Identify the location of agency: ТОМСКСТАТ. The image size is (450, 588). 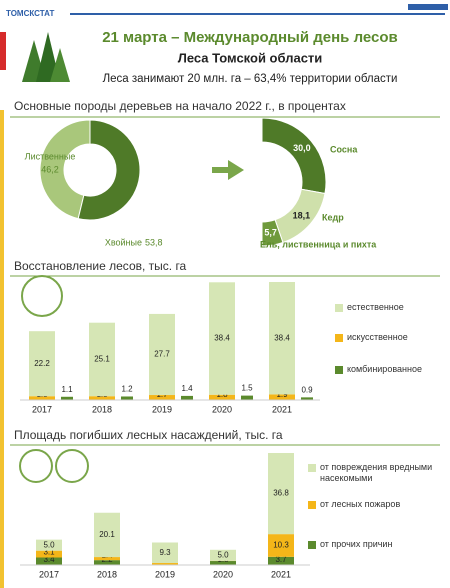
(30, 13).